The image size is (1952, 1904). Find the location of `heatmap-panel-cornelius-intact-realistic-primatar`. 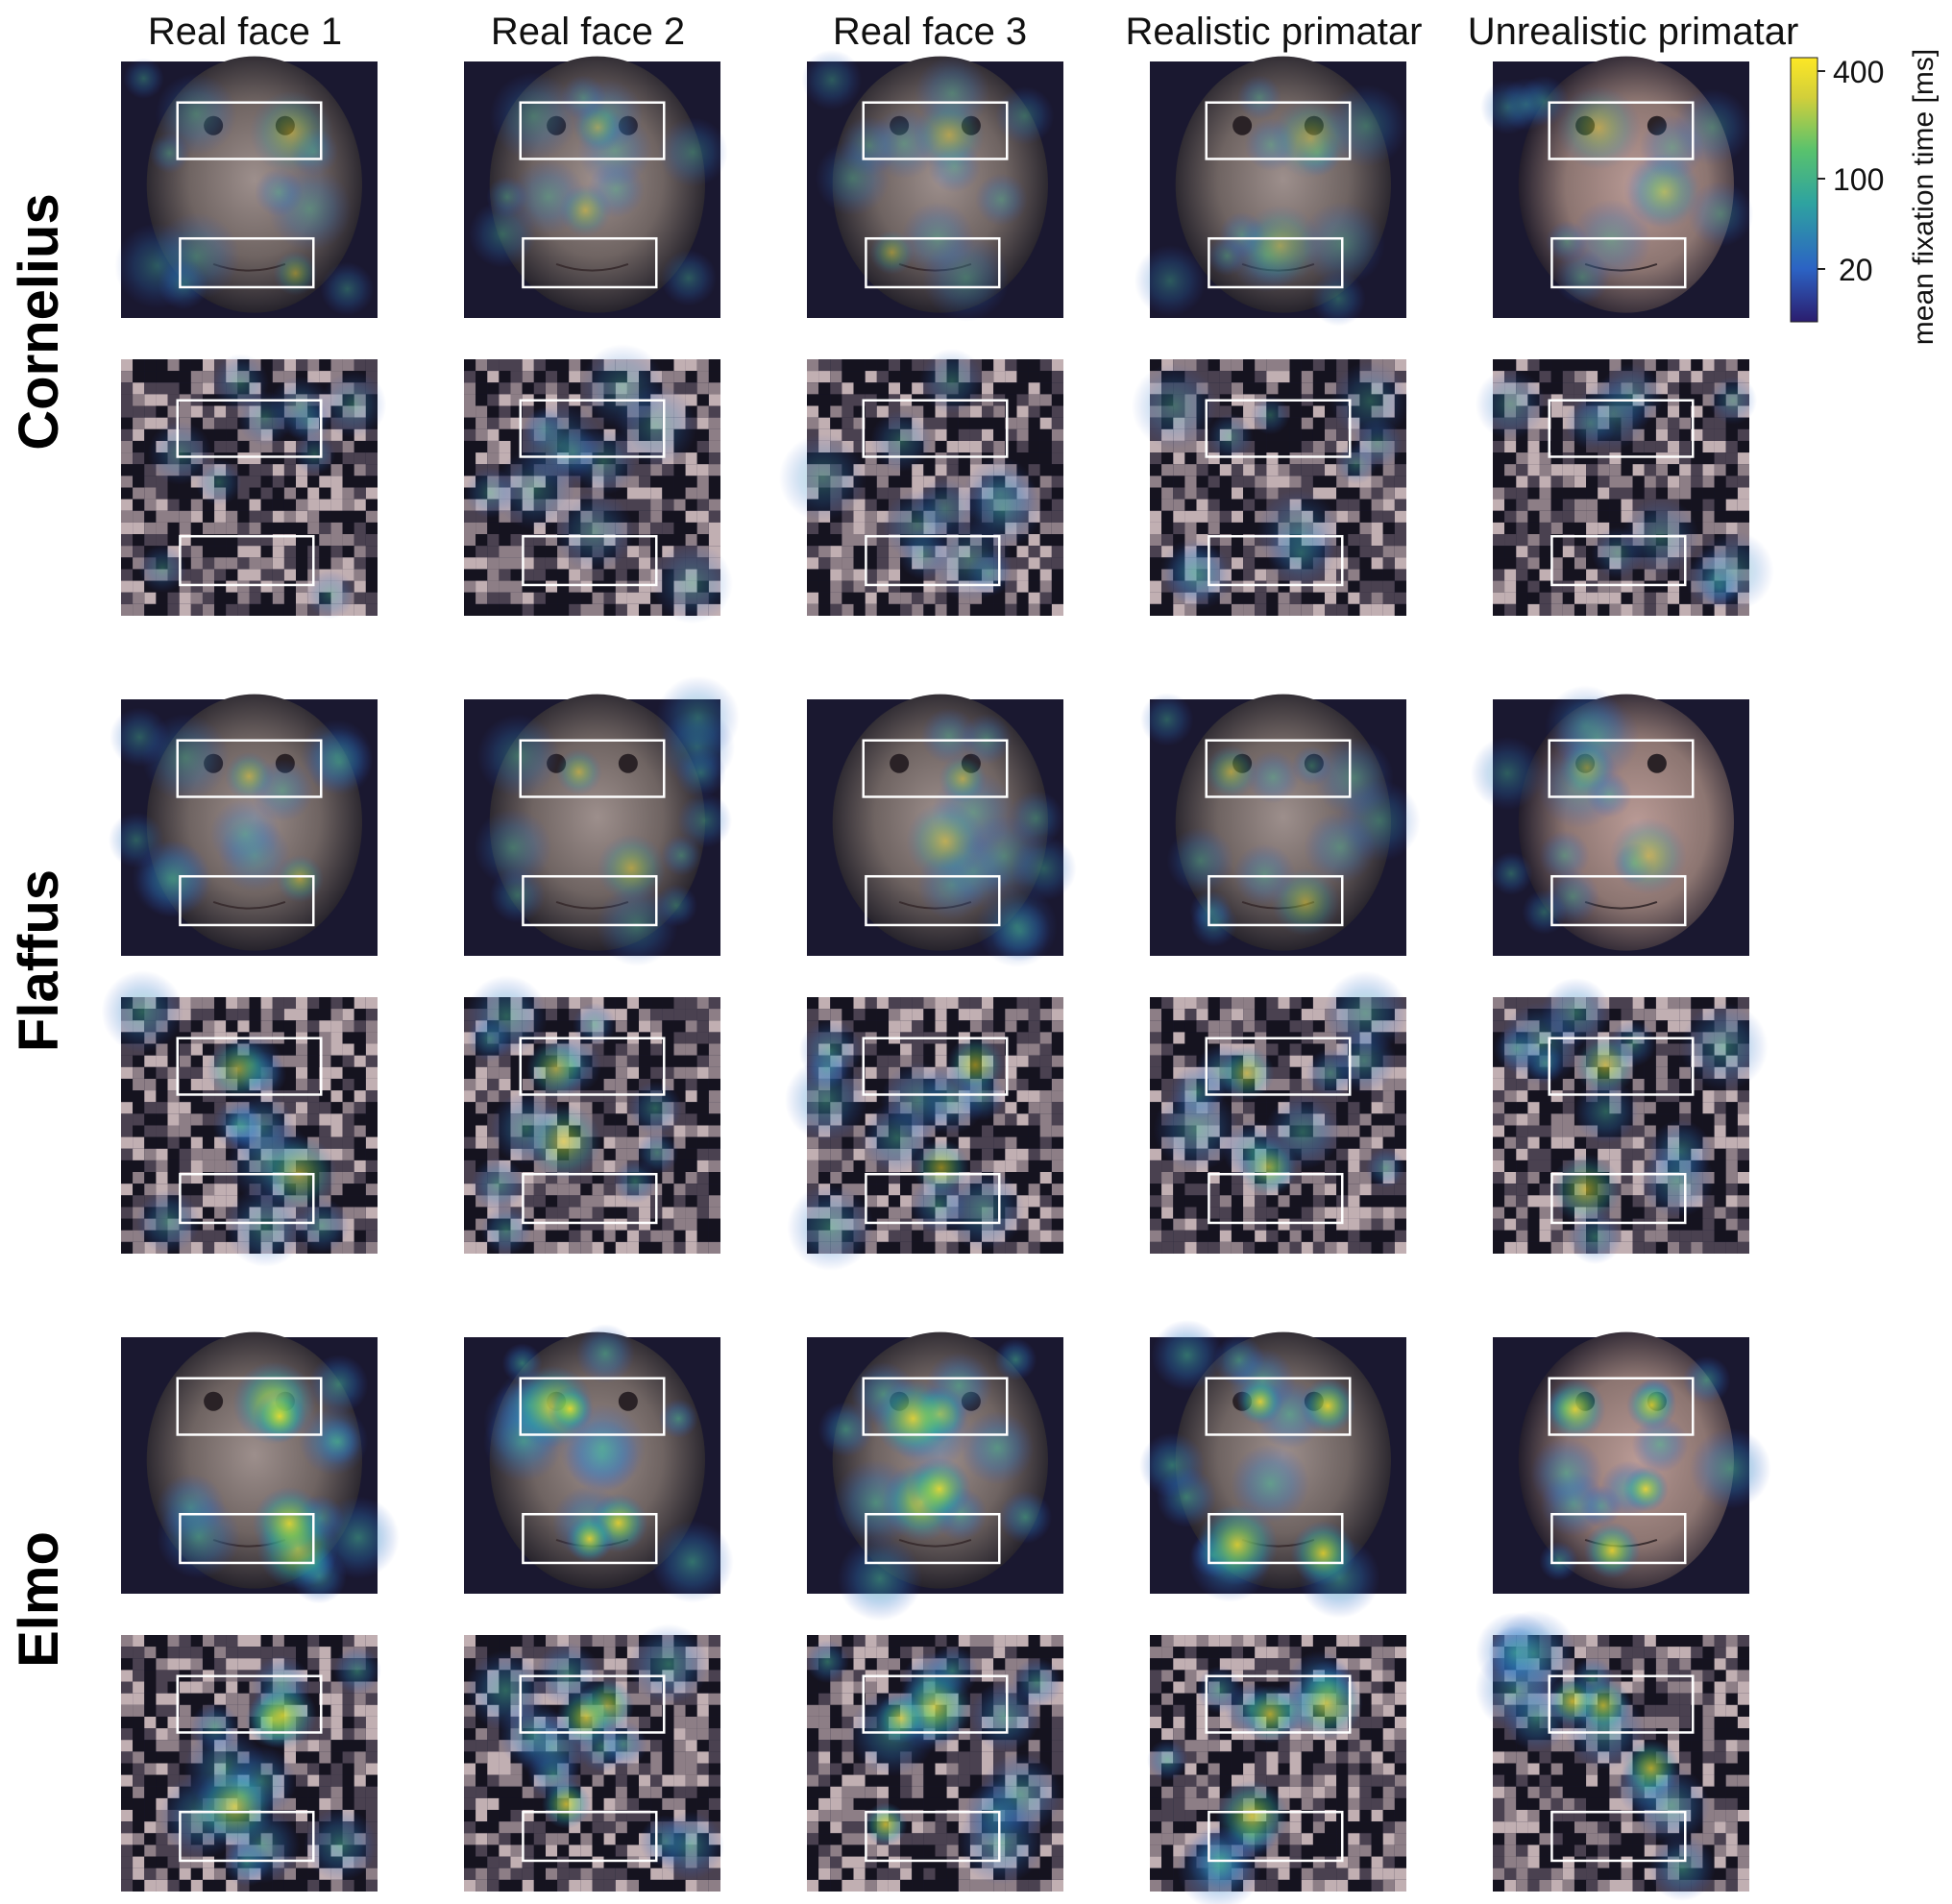

heatmap-panel-cornelius-intact-realistic-primatar is located at coordinates (1270, 191).